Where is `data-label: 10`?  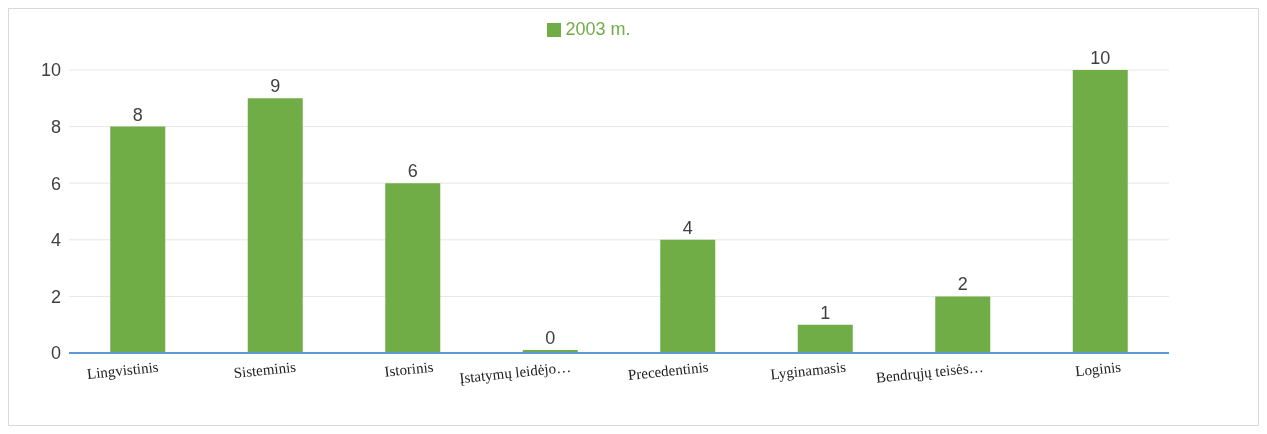
data-label: 10 is located at coordinates (1100, 58).